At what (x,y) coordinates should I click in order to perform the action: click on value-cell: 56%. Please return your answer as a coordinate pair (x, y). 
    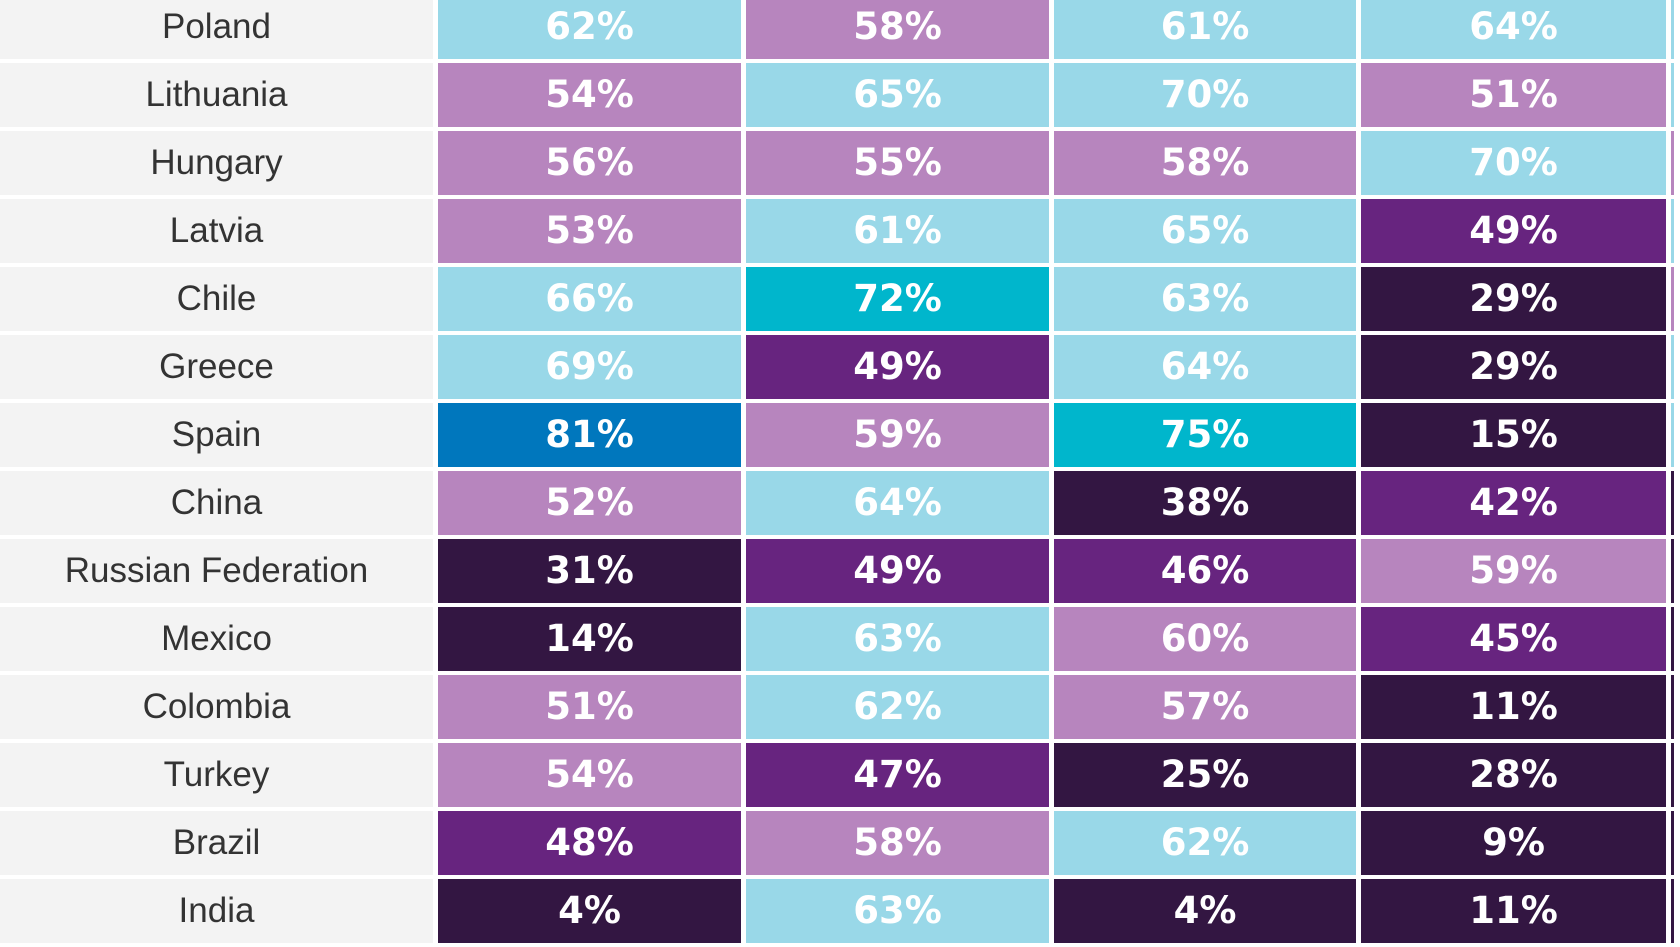
    Looking at the image, I should click on (589, 163).